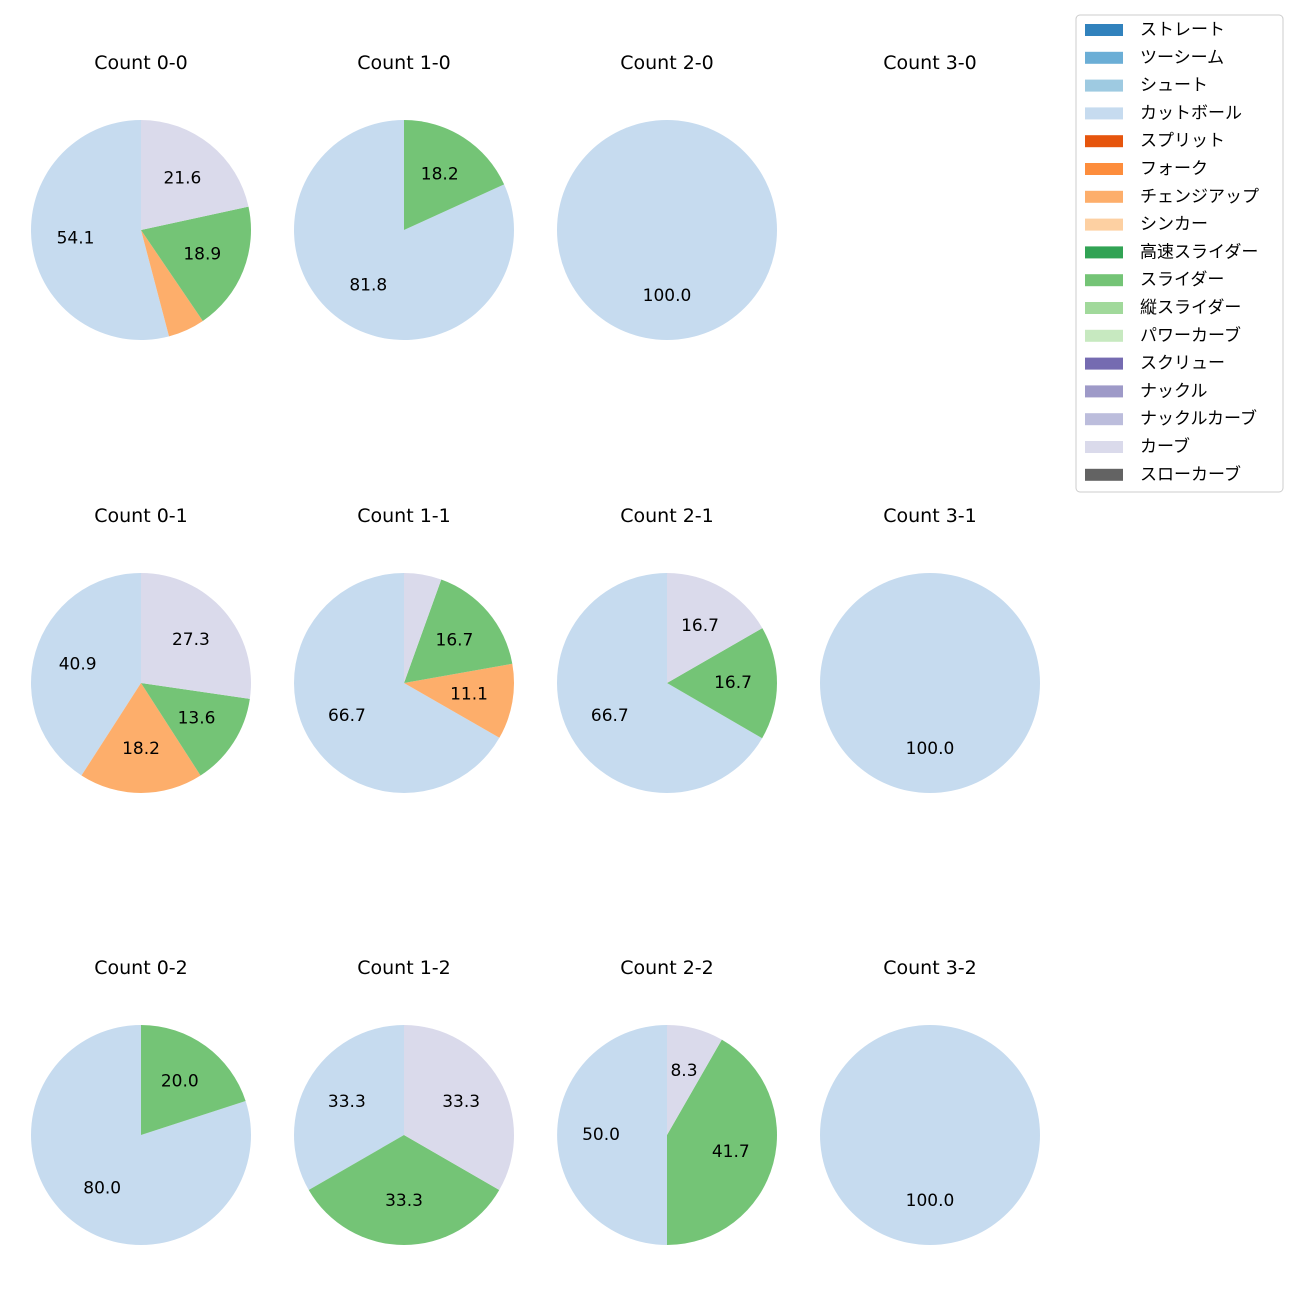 This screenshot has height=1300, width=1300. What do you see at coordinates (667, 1101) in the screenshot?
I see `pie-chart: Count 2-2 50.0 41.7 8.3` at bounding box center [667, 1101].